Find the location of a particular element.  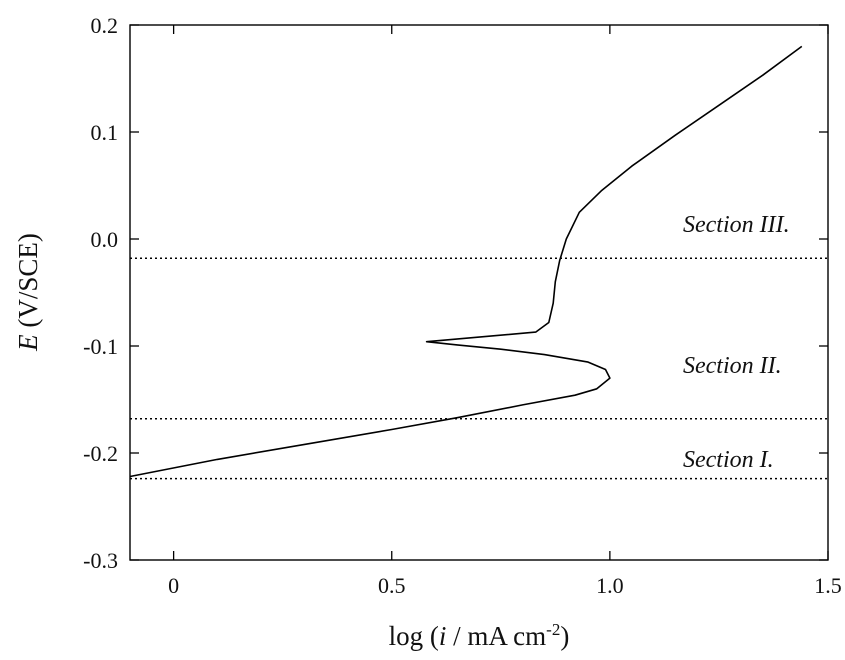

y-tick-label: -0.3 is located at coordinates (100, 560).